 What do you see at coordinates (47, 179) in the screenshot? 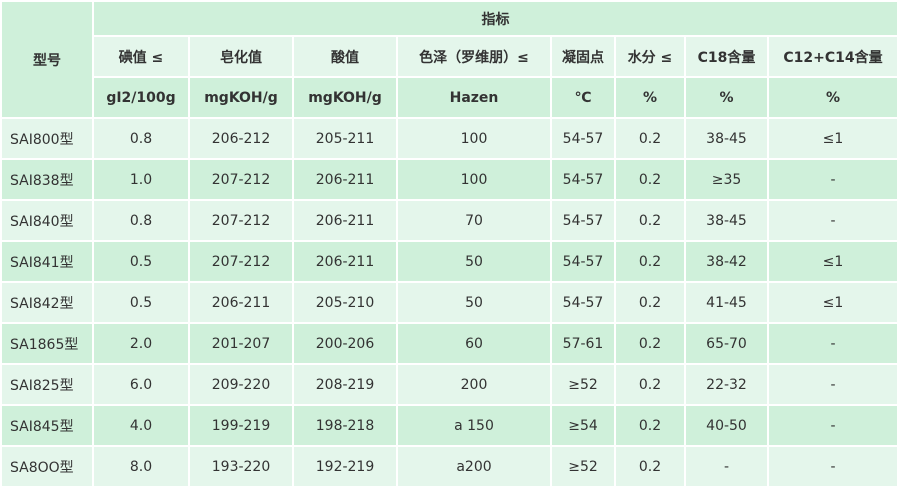
I see `model-cell: SAI838型` at bounding box center [47, 179].